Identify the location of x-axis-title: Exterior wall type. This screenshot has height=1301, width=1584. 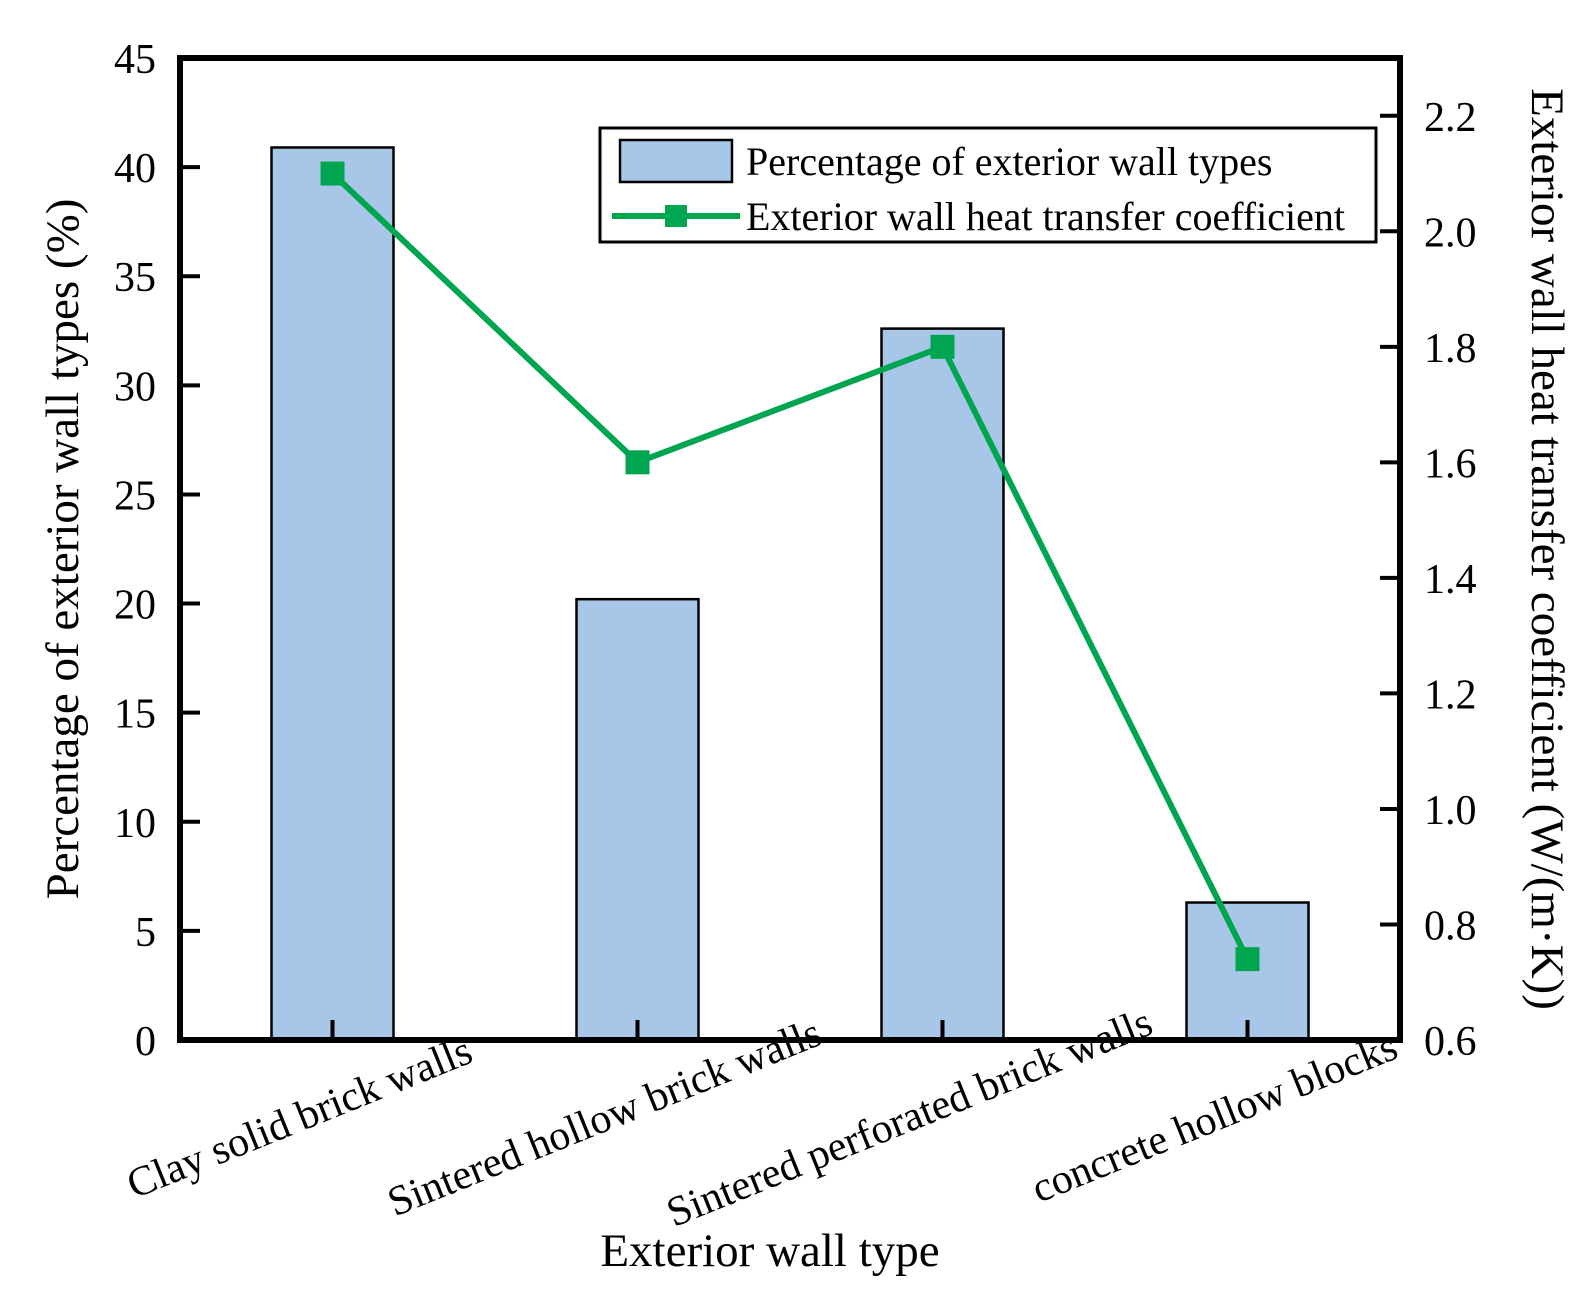
(769, 1251).